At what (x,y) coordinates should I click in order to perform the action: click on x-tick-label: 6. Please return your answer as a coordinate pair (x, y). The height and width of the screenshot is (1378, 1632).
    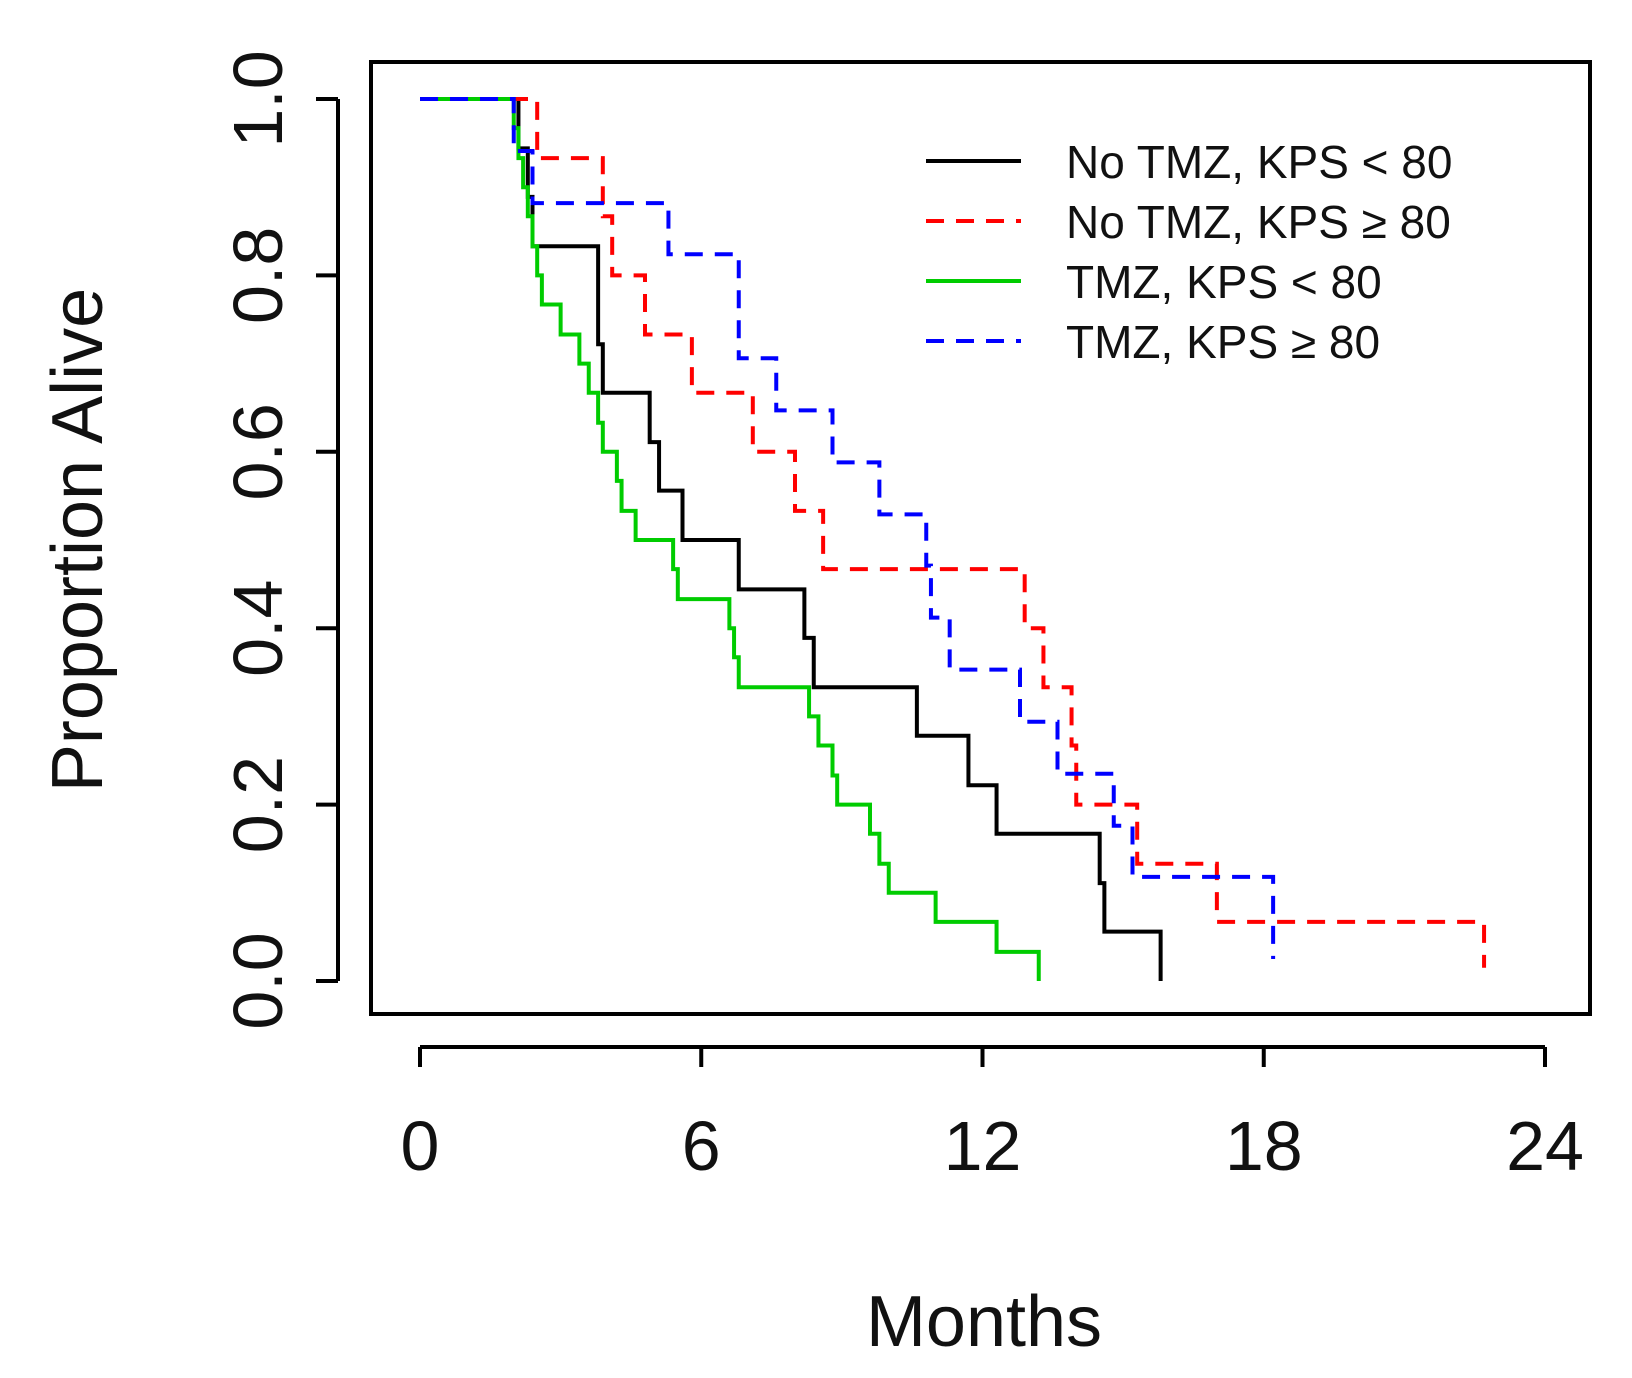
    Looking at the image, I should click on (701, 1146).